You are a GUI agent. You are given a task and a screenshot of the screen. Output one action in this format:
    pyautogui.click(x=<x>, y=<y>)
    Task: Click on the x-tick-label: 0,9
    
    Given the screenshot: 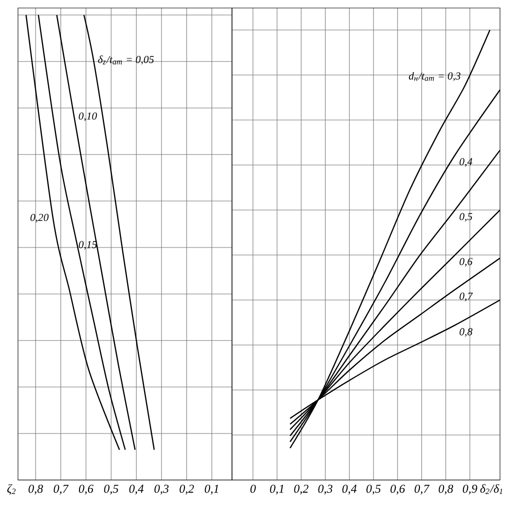 What is the action you would take?
    pyautogui.click(x=470, y=489)
    